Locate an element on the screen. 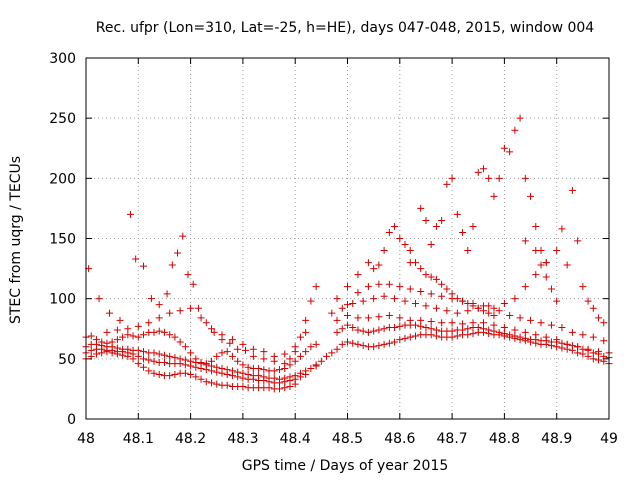  x-tick-label: 48.5 is located at coordinates (347, 439).